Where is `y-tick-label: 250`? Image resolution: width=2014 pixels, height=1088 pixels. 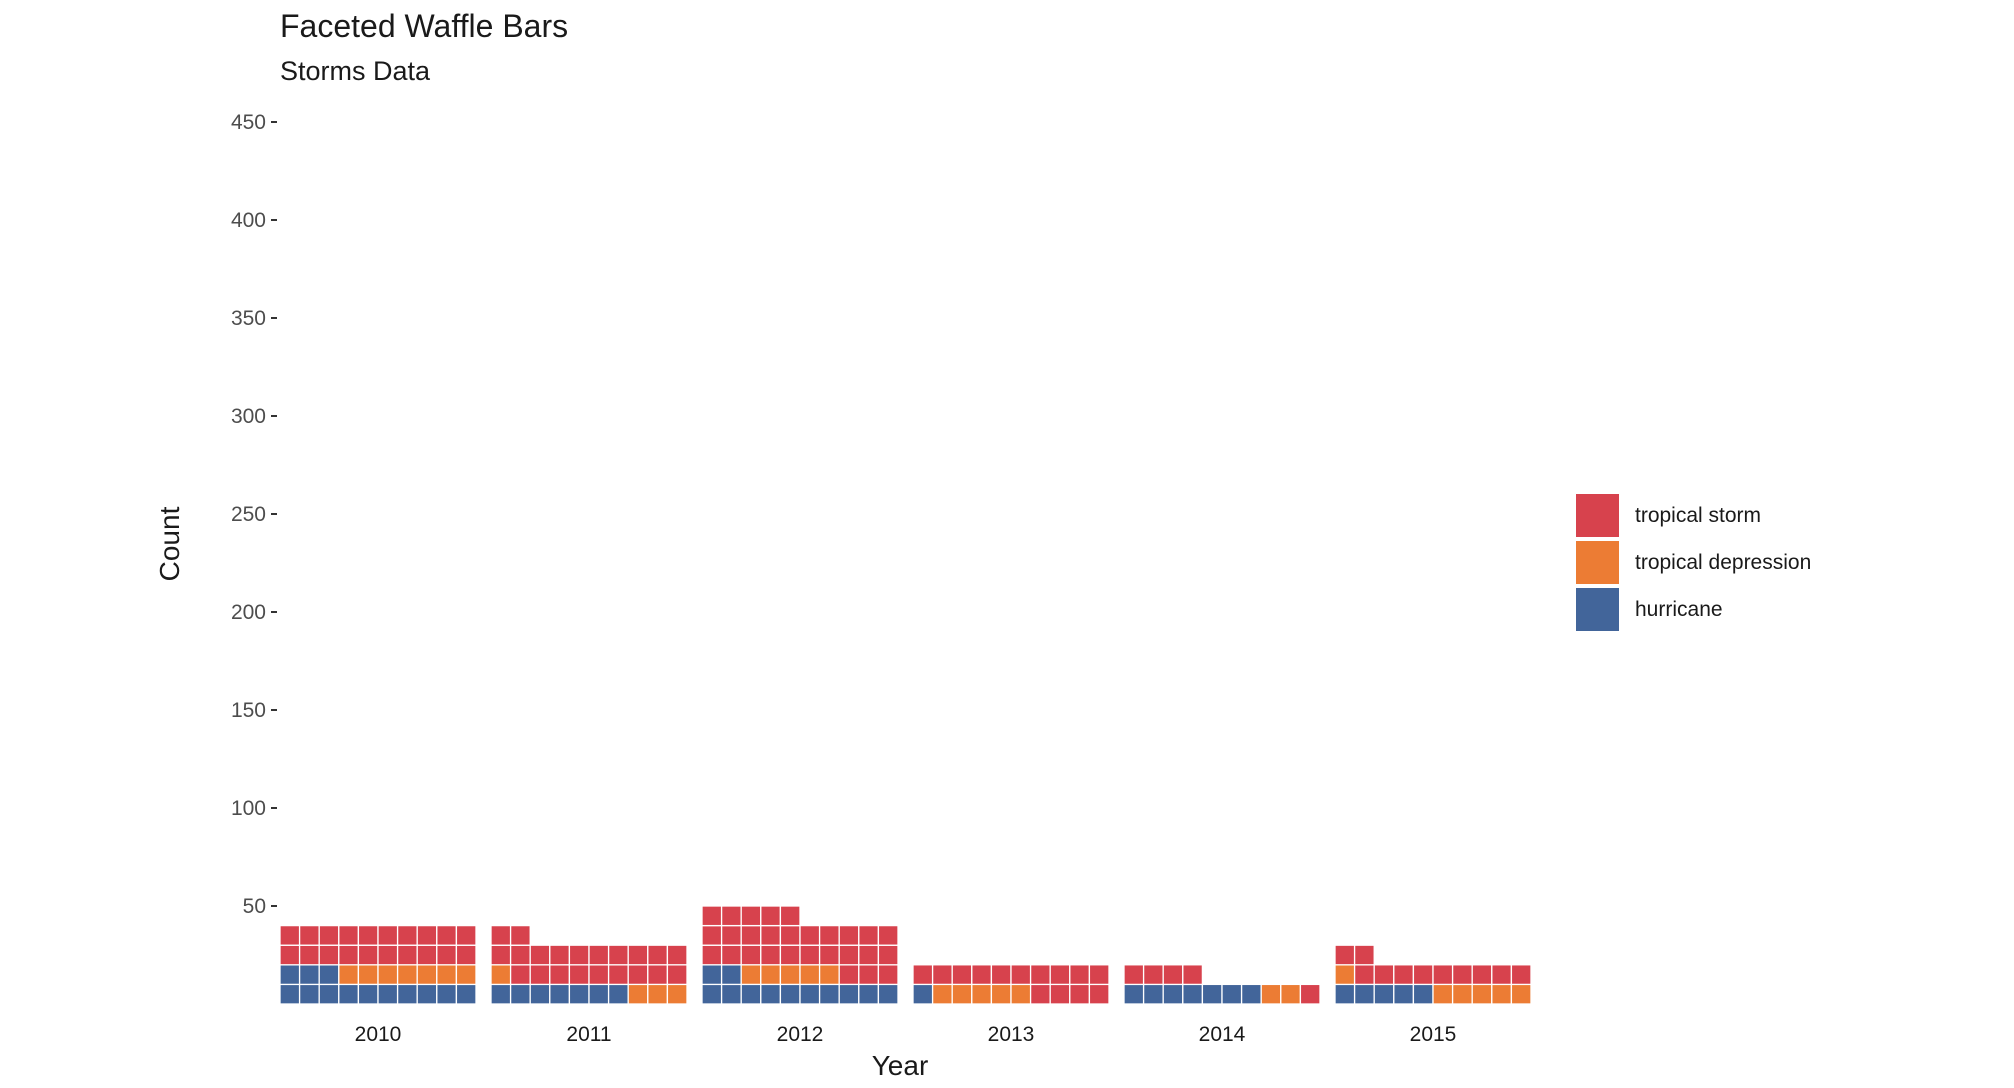 y-tick-label: 250 is located at coordinates (248, 514).